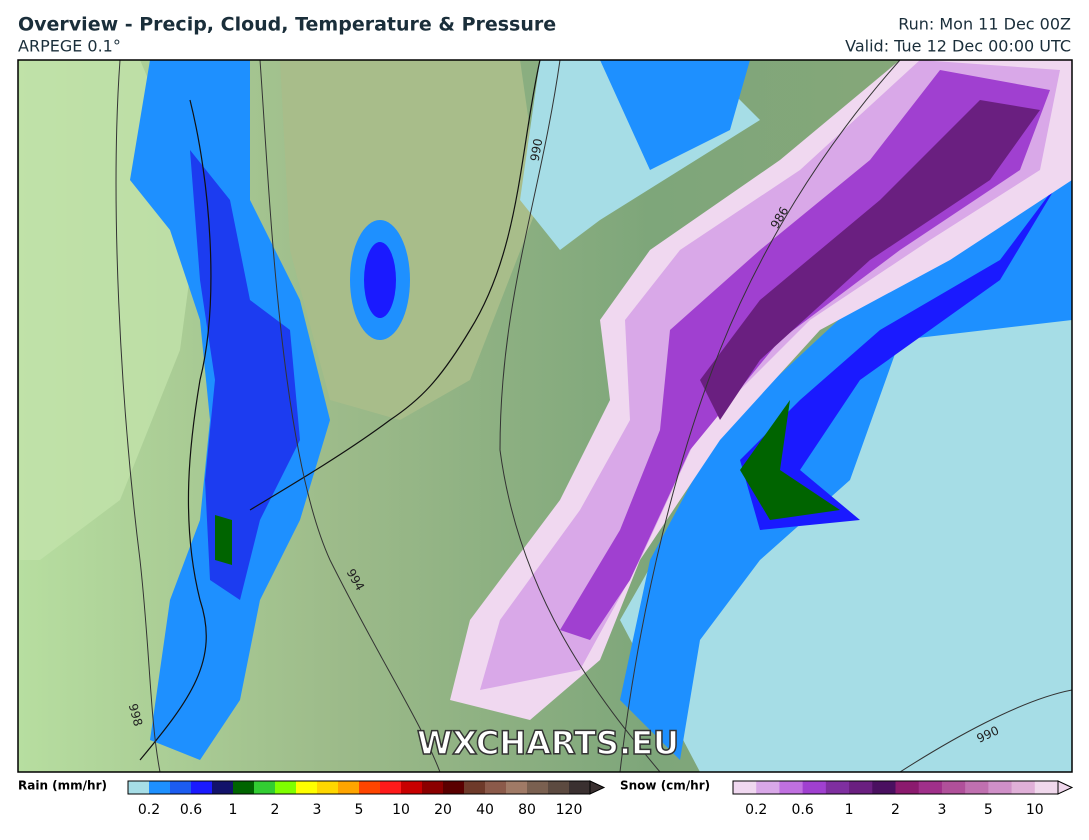 The image size is (1089, 840). Describe the element at coordinates (984, 24) in the screenshot. I see `run-time: Run: Mon 11 Dec 00Z` at that location.